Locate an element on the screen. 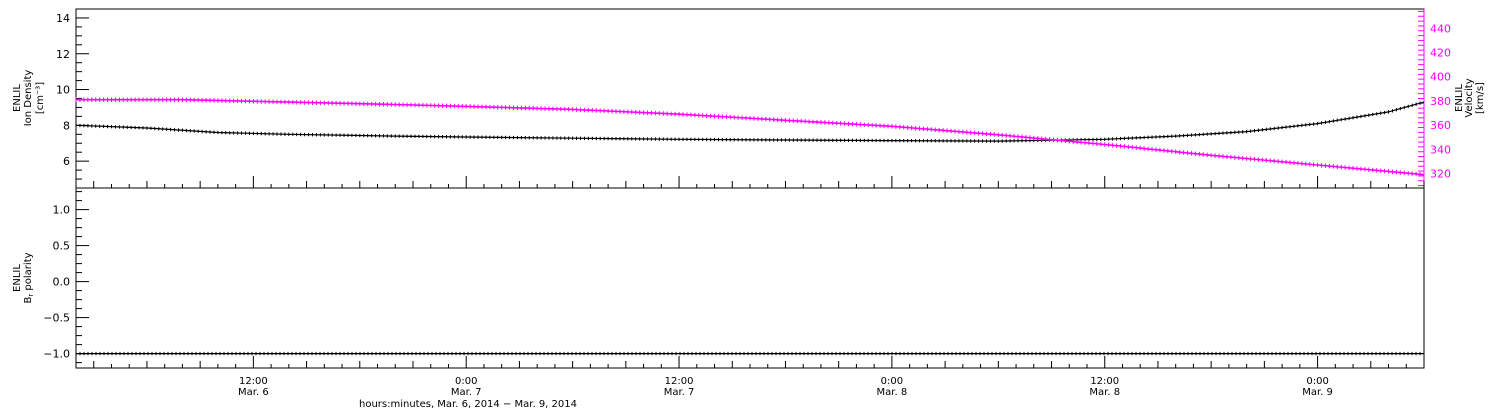 The width and height of the screenshot is (1500, 410). density-tick-label: 10 is located at coordinates (63, 90).